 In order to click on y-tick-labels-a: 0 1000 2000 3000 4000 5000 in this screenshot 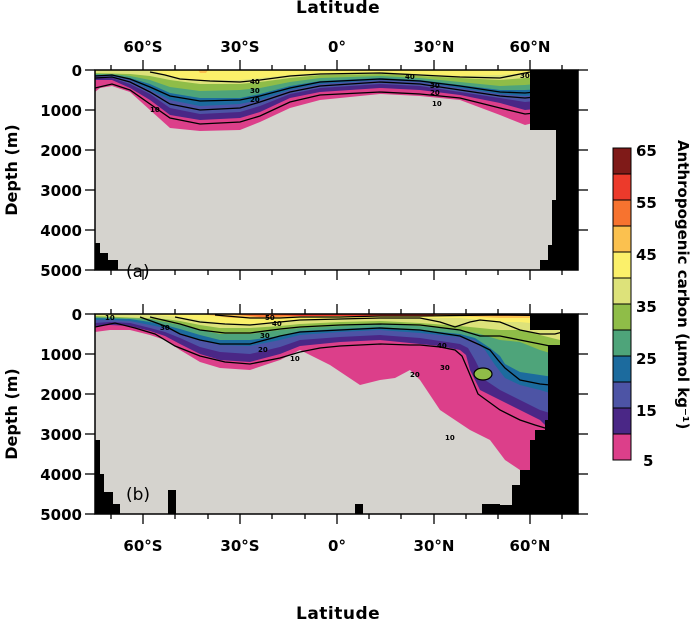, I will do `click(61, 171)`.